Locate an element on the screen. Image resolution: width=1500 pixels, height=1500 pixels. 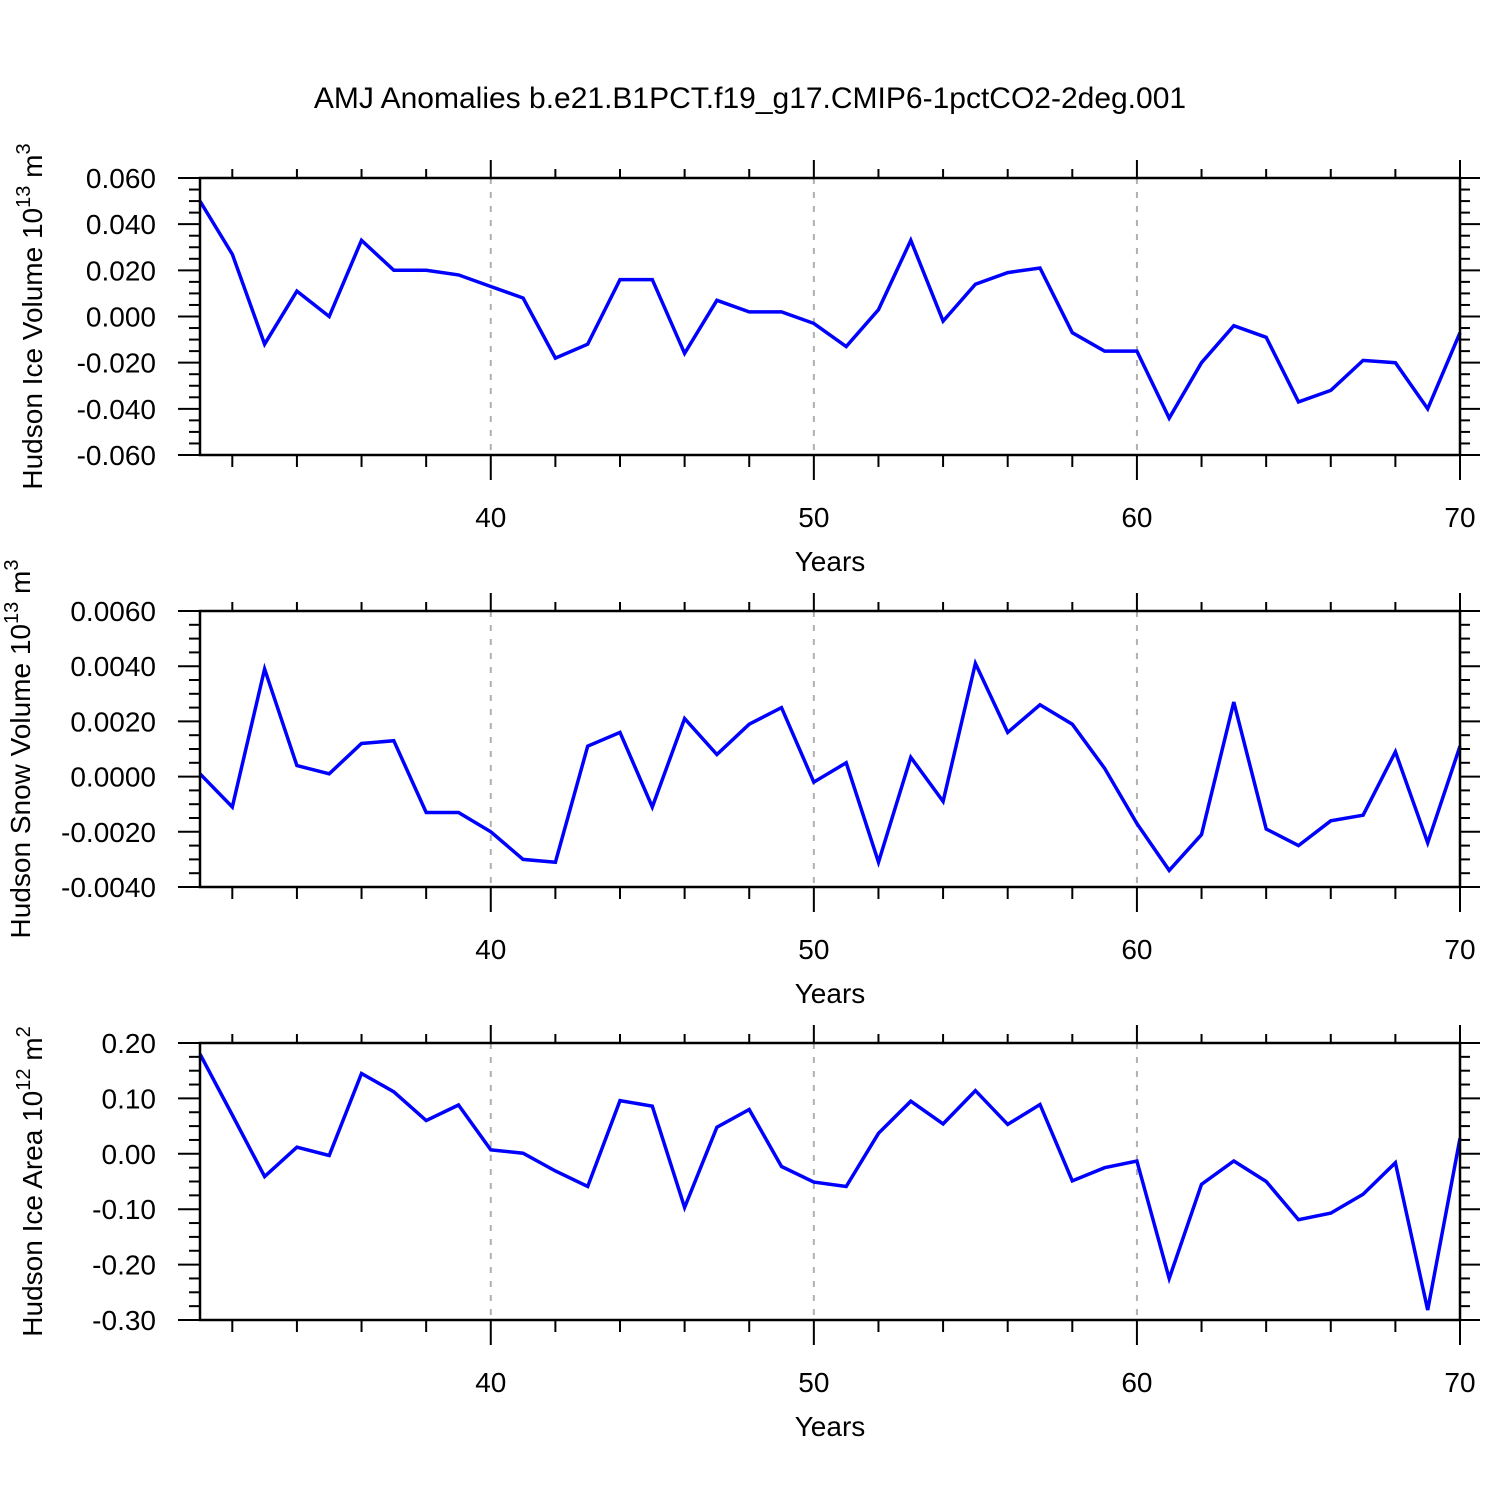
y-axis-label-superscript: 12 is located at coordinates (24, 1080).